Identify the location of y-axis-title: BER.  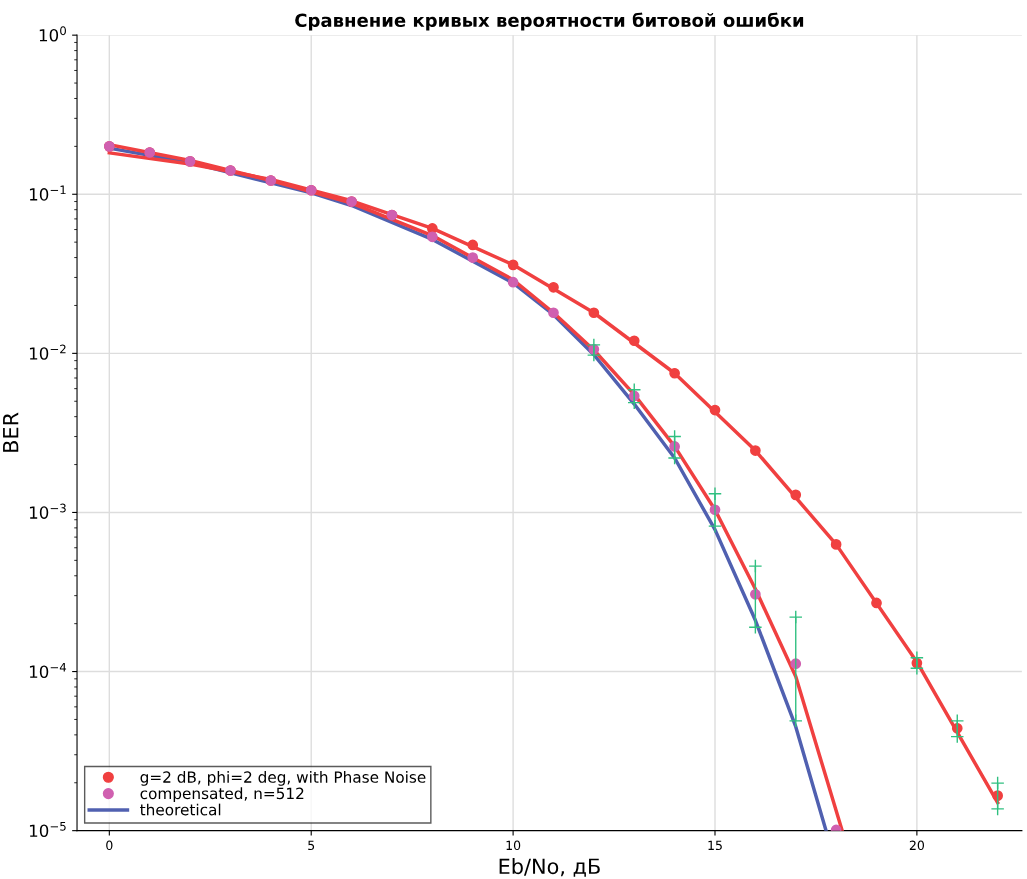
(11, 432).